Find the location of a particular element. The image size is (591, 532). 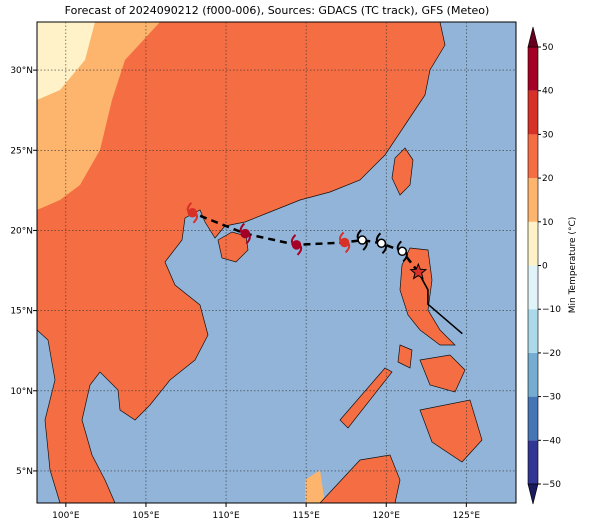

taiwan is located at coordinates (402, 171).